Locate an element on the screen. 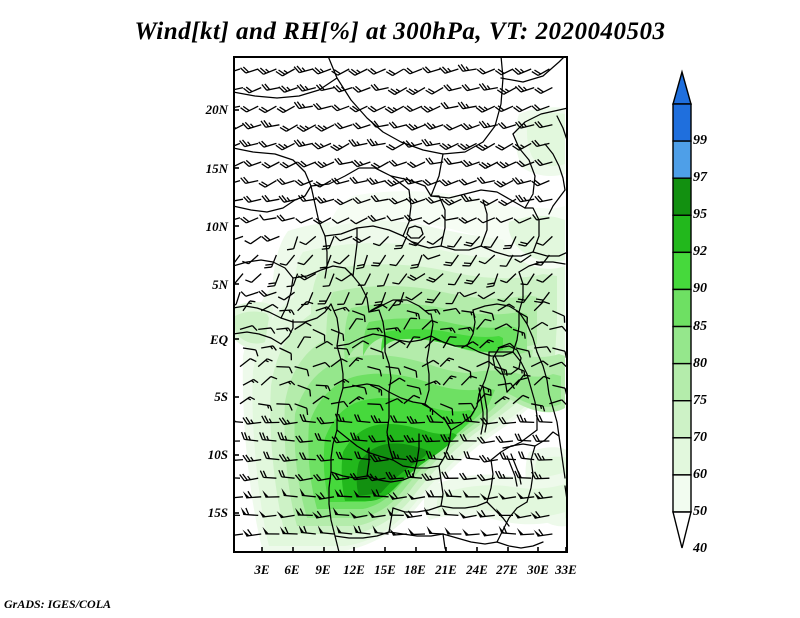 The image size is (800, 618). x-tick-label: 6E is located at coordinates (292, 569).